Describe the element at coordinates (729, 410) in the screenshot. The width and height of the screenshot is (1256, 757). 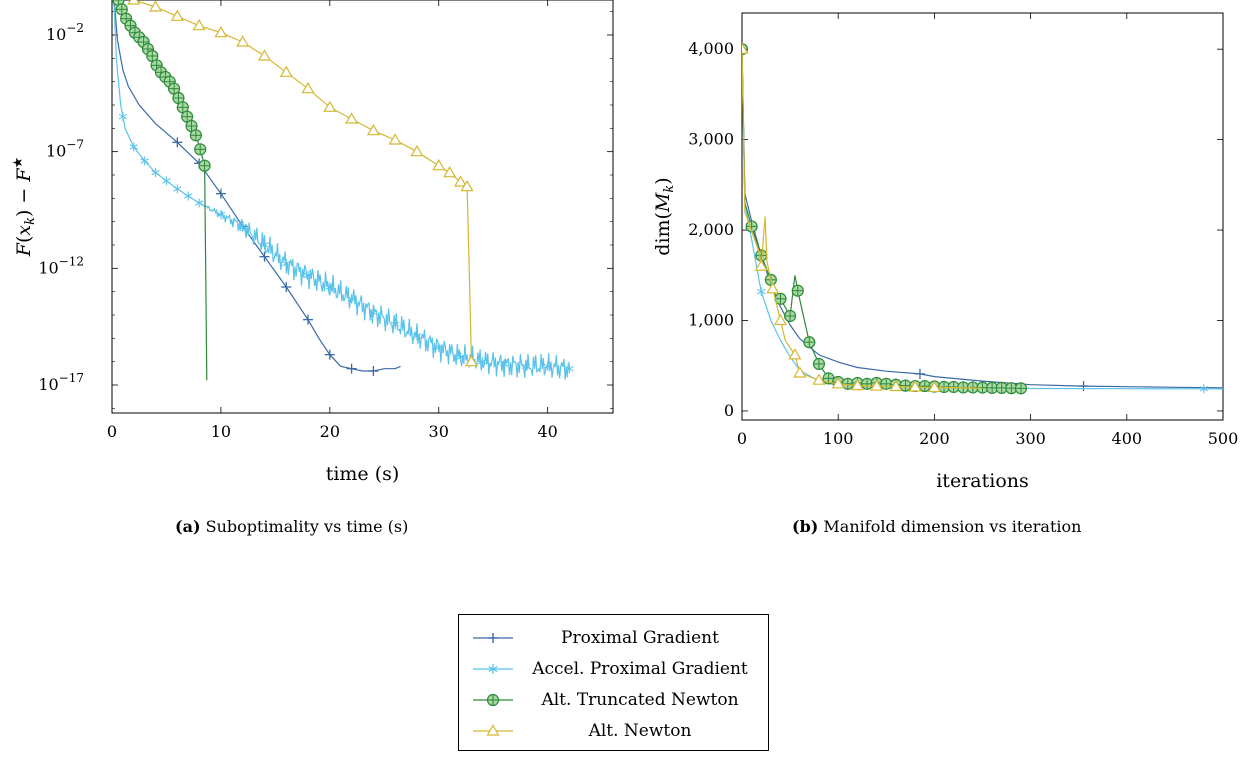
I see `y-tick-label: 0` at that location.